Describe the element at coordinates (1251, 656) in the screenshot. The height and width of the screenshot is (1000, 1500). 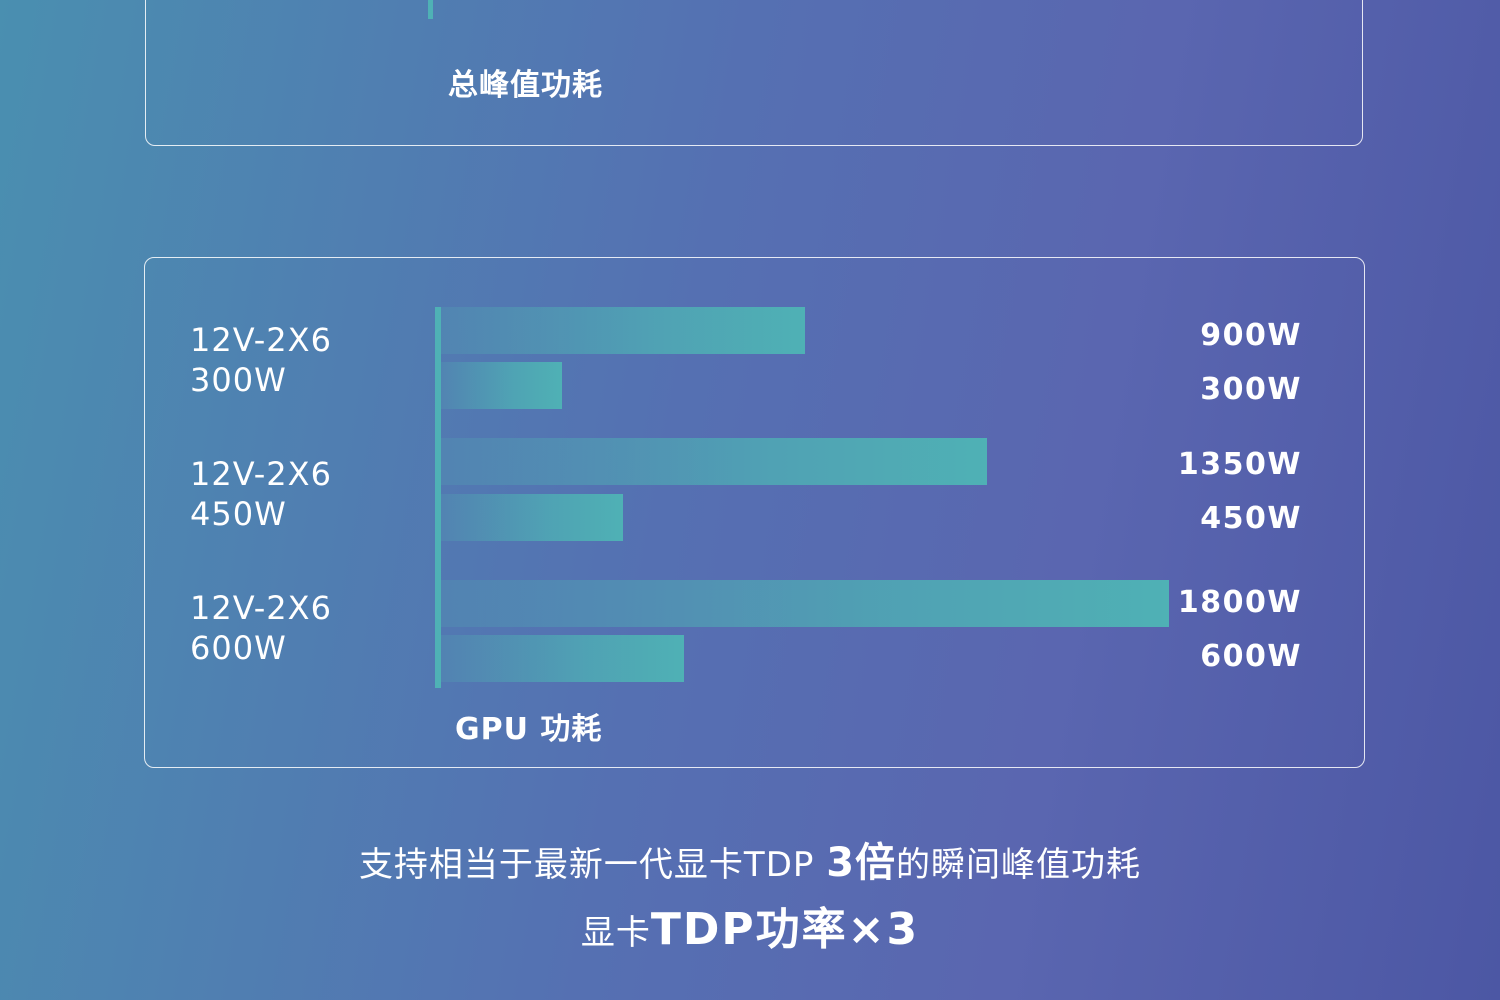
I see `value-label: 600W` at that location.